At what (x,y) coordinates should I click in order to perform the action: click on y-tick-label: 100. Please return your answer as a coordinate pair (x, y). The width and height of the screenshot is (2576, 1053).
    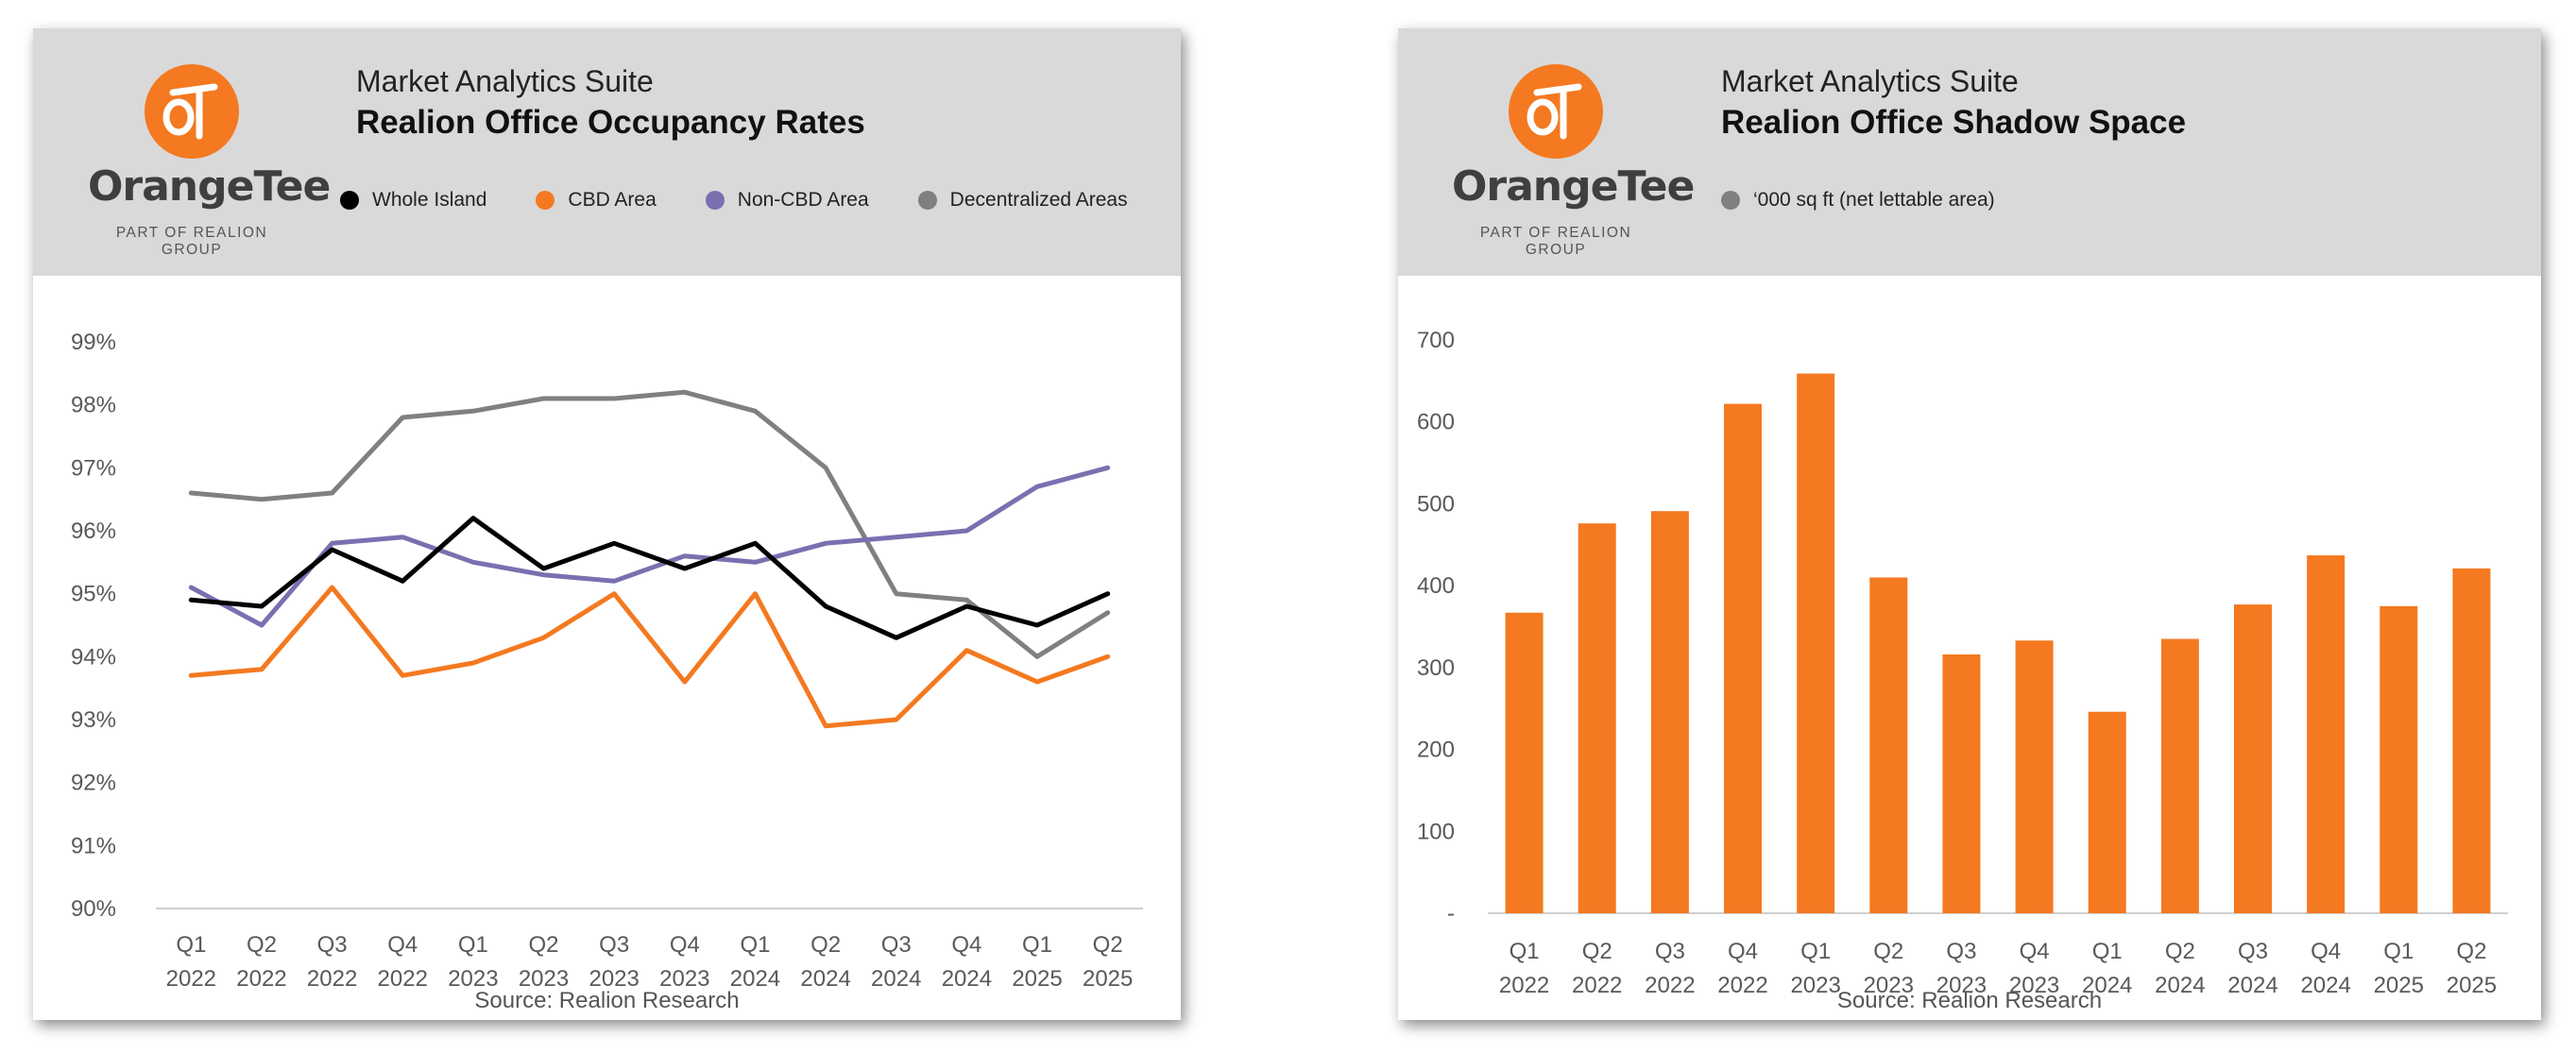
    Looking at the image, I should click on (1436, 831).